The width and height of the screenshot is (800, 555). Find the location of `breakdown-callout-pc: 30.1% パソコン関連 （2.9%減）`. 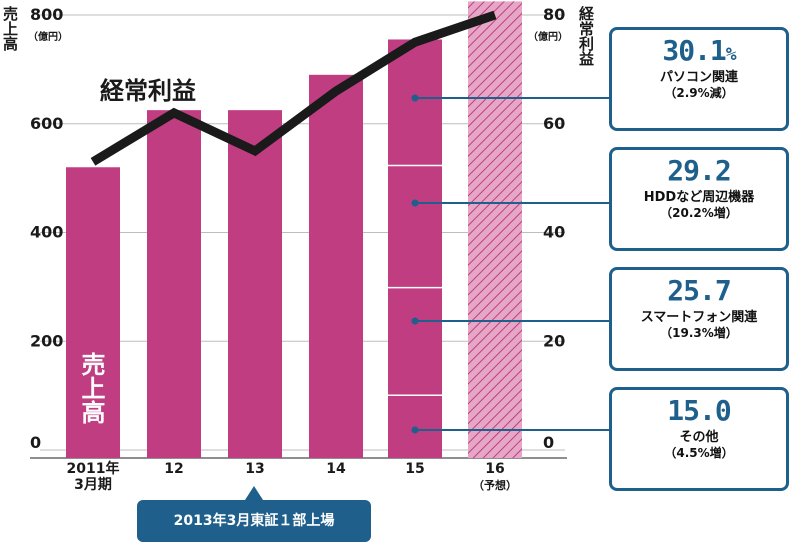

breakdown-callout-pc: 30.1% パソコン関連 （2.9%減） is located at coordinates (699, 79).